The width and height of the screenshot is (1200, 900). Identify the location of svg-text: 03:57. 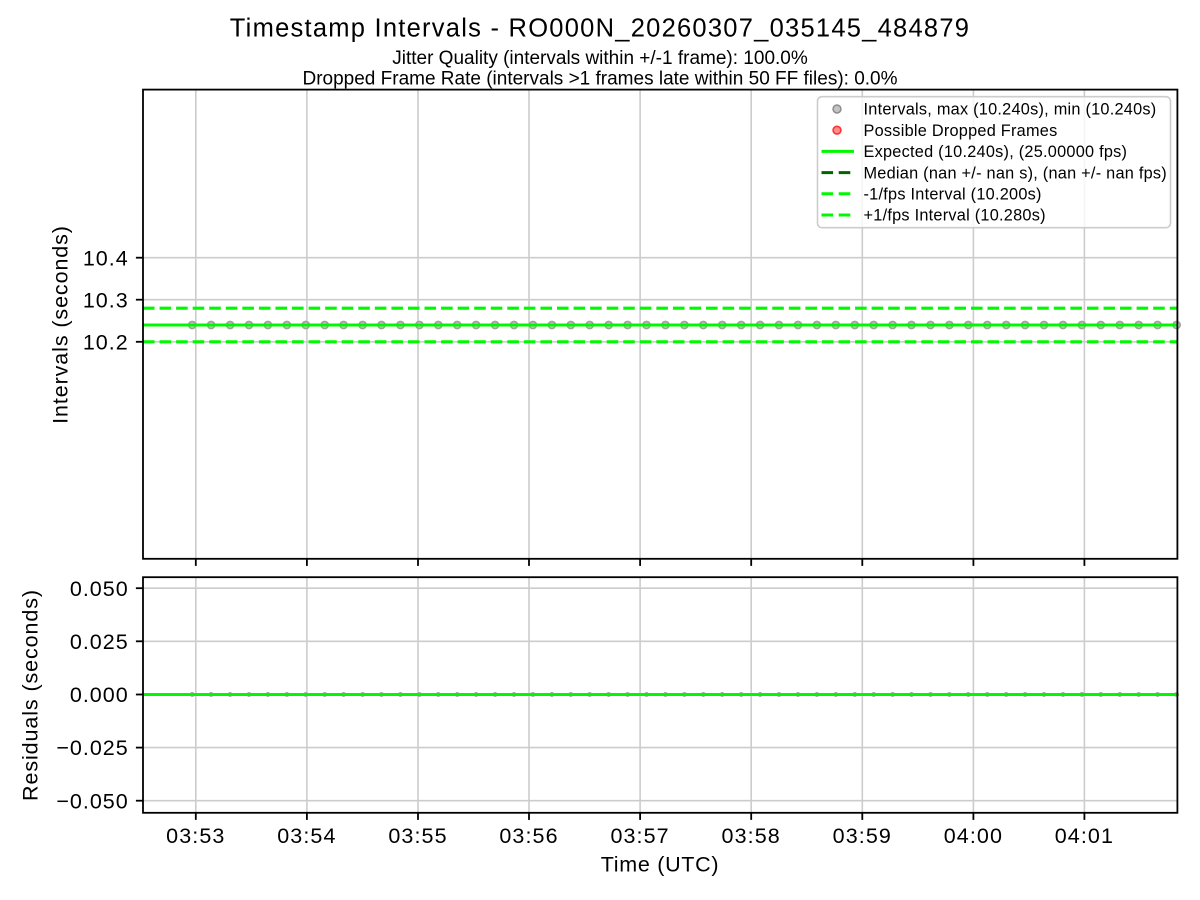
(639, 836).